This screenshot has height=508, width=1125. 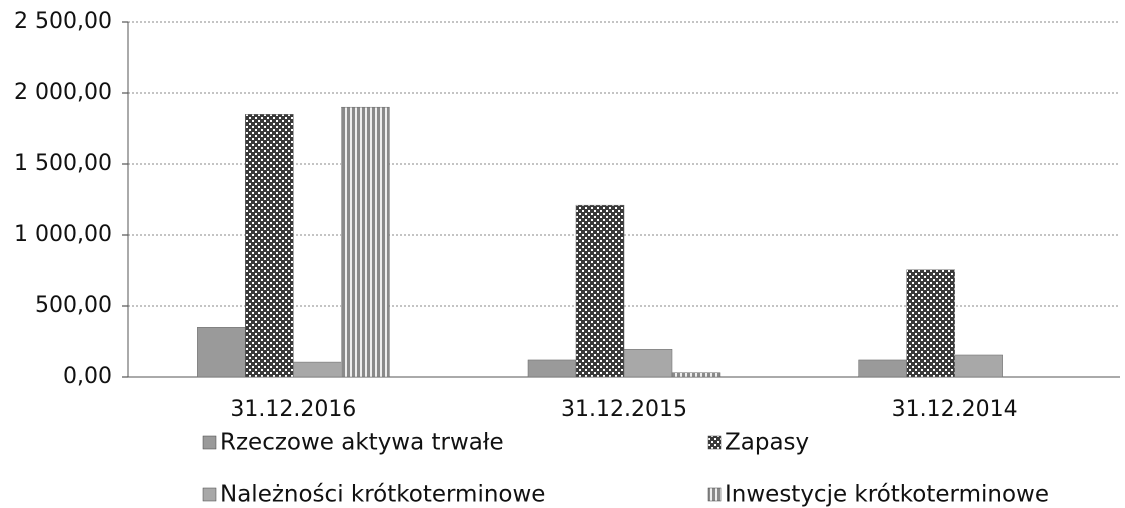 What do you see at coordinates (293, 409) in the screenshot?
I see `x-tick-label: 31.12.2016` at bounding box center [293, 409].